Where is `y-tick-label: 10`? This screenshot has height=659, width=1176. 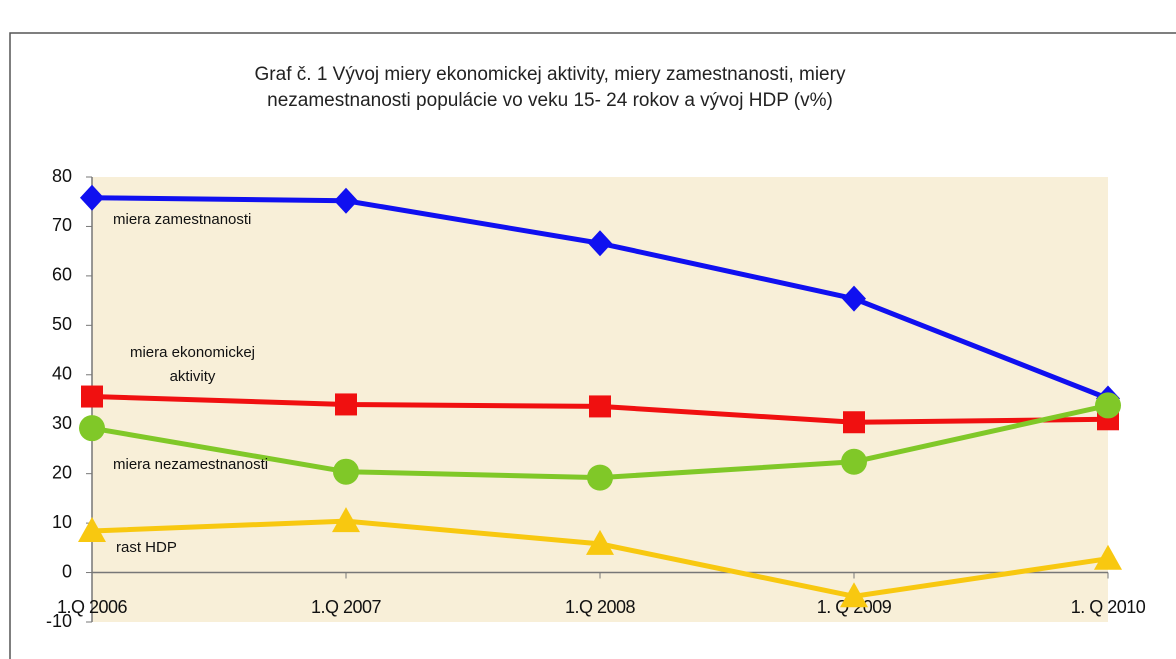
y-tick-label: 10 is located at coordinates (62, 522).